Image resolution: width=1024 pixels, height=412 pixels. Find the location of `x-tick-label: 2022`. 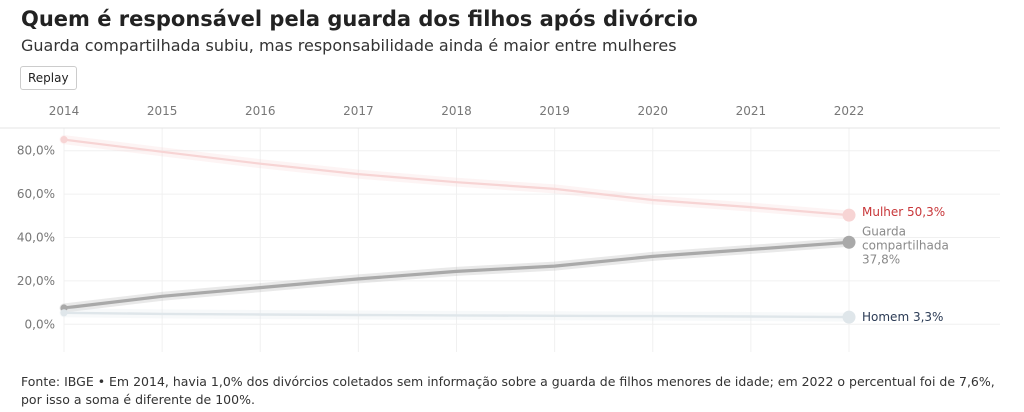

x-tick-label: 2022 is located at coordinates (849, 111).